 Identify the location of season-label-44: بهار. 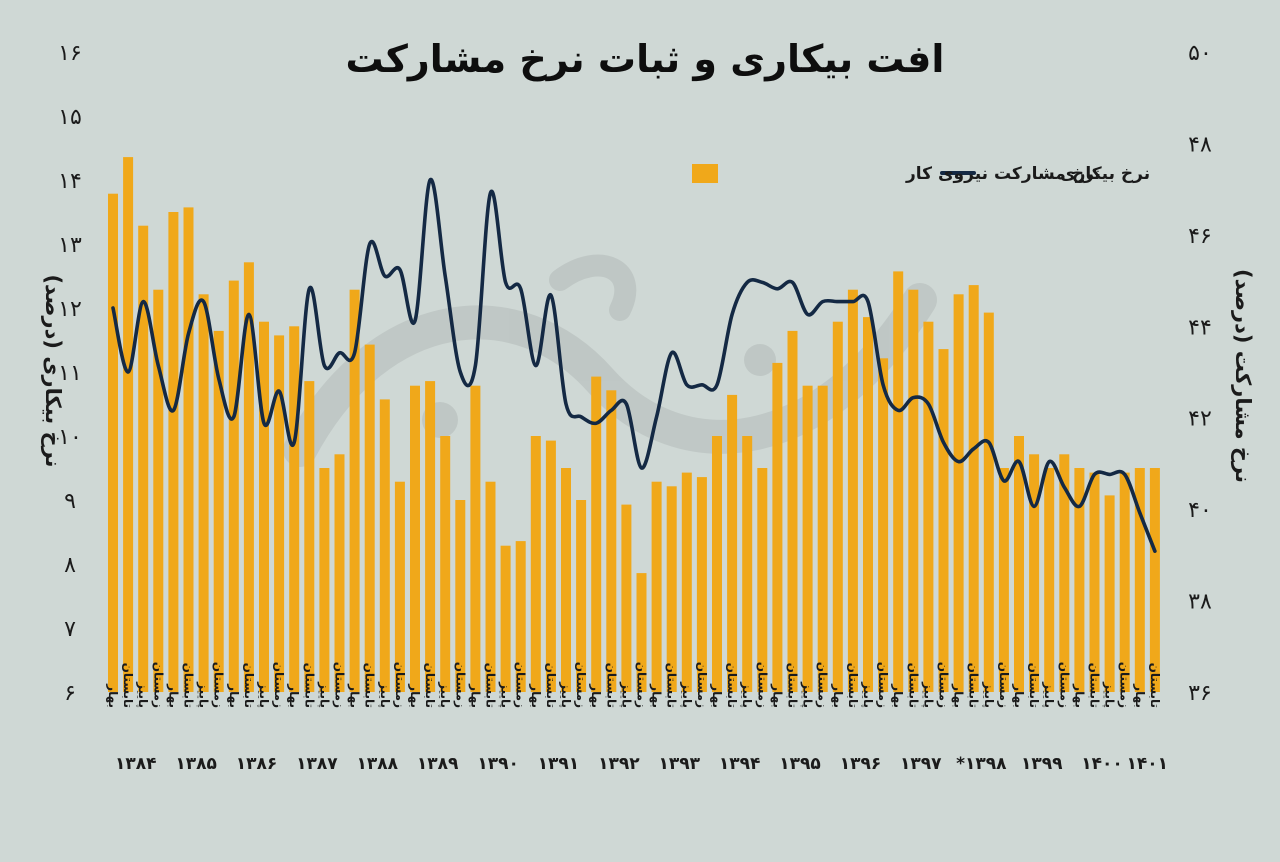
(777, 695).